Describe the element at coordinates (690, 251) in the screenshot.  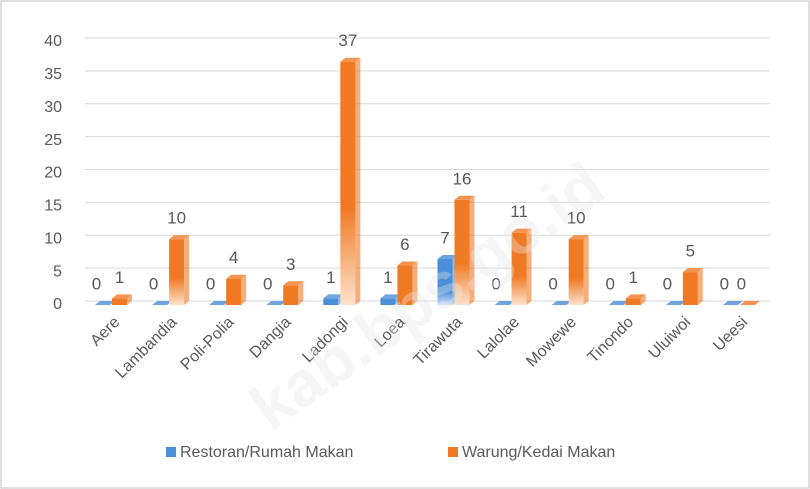
I see `data-label: 5` at that location.